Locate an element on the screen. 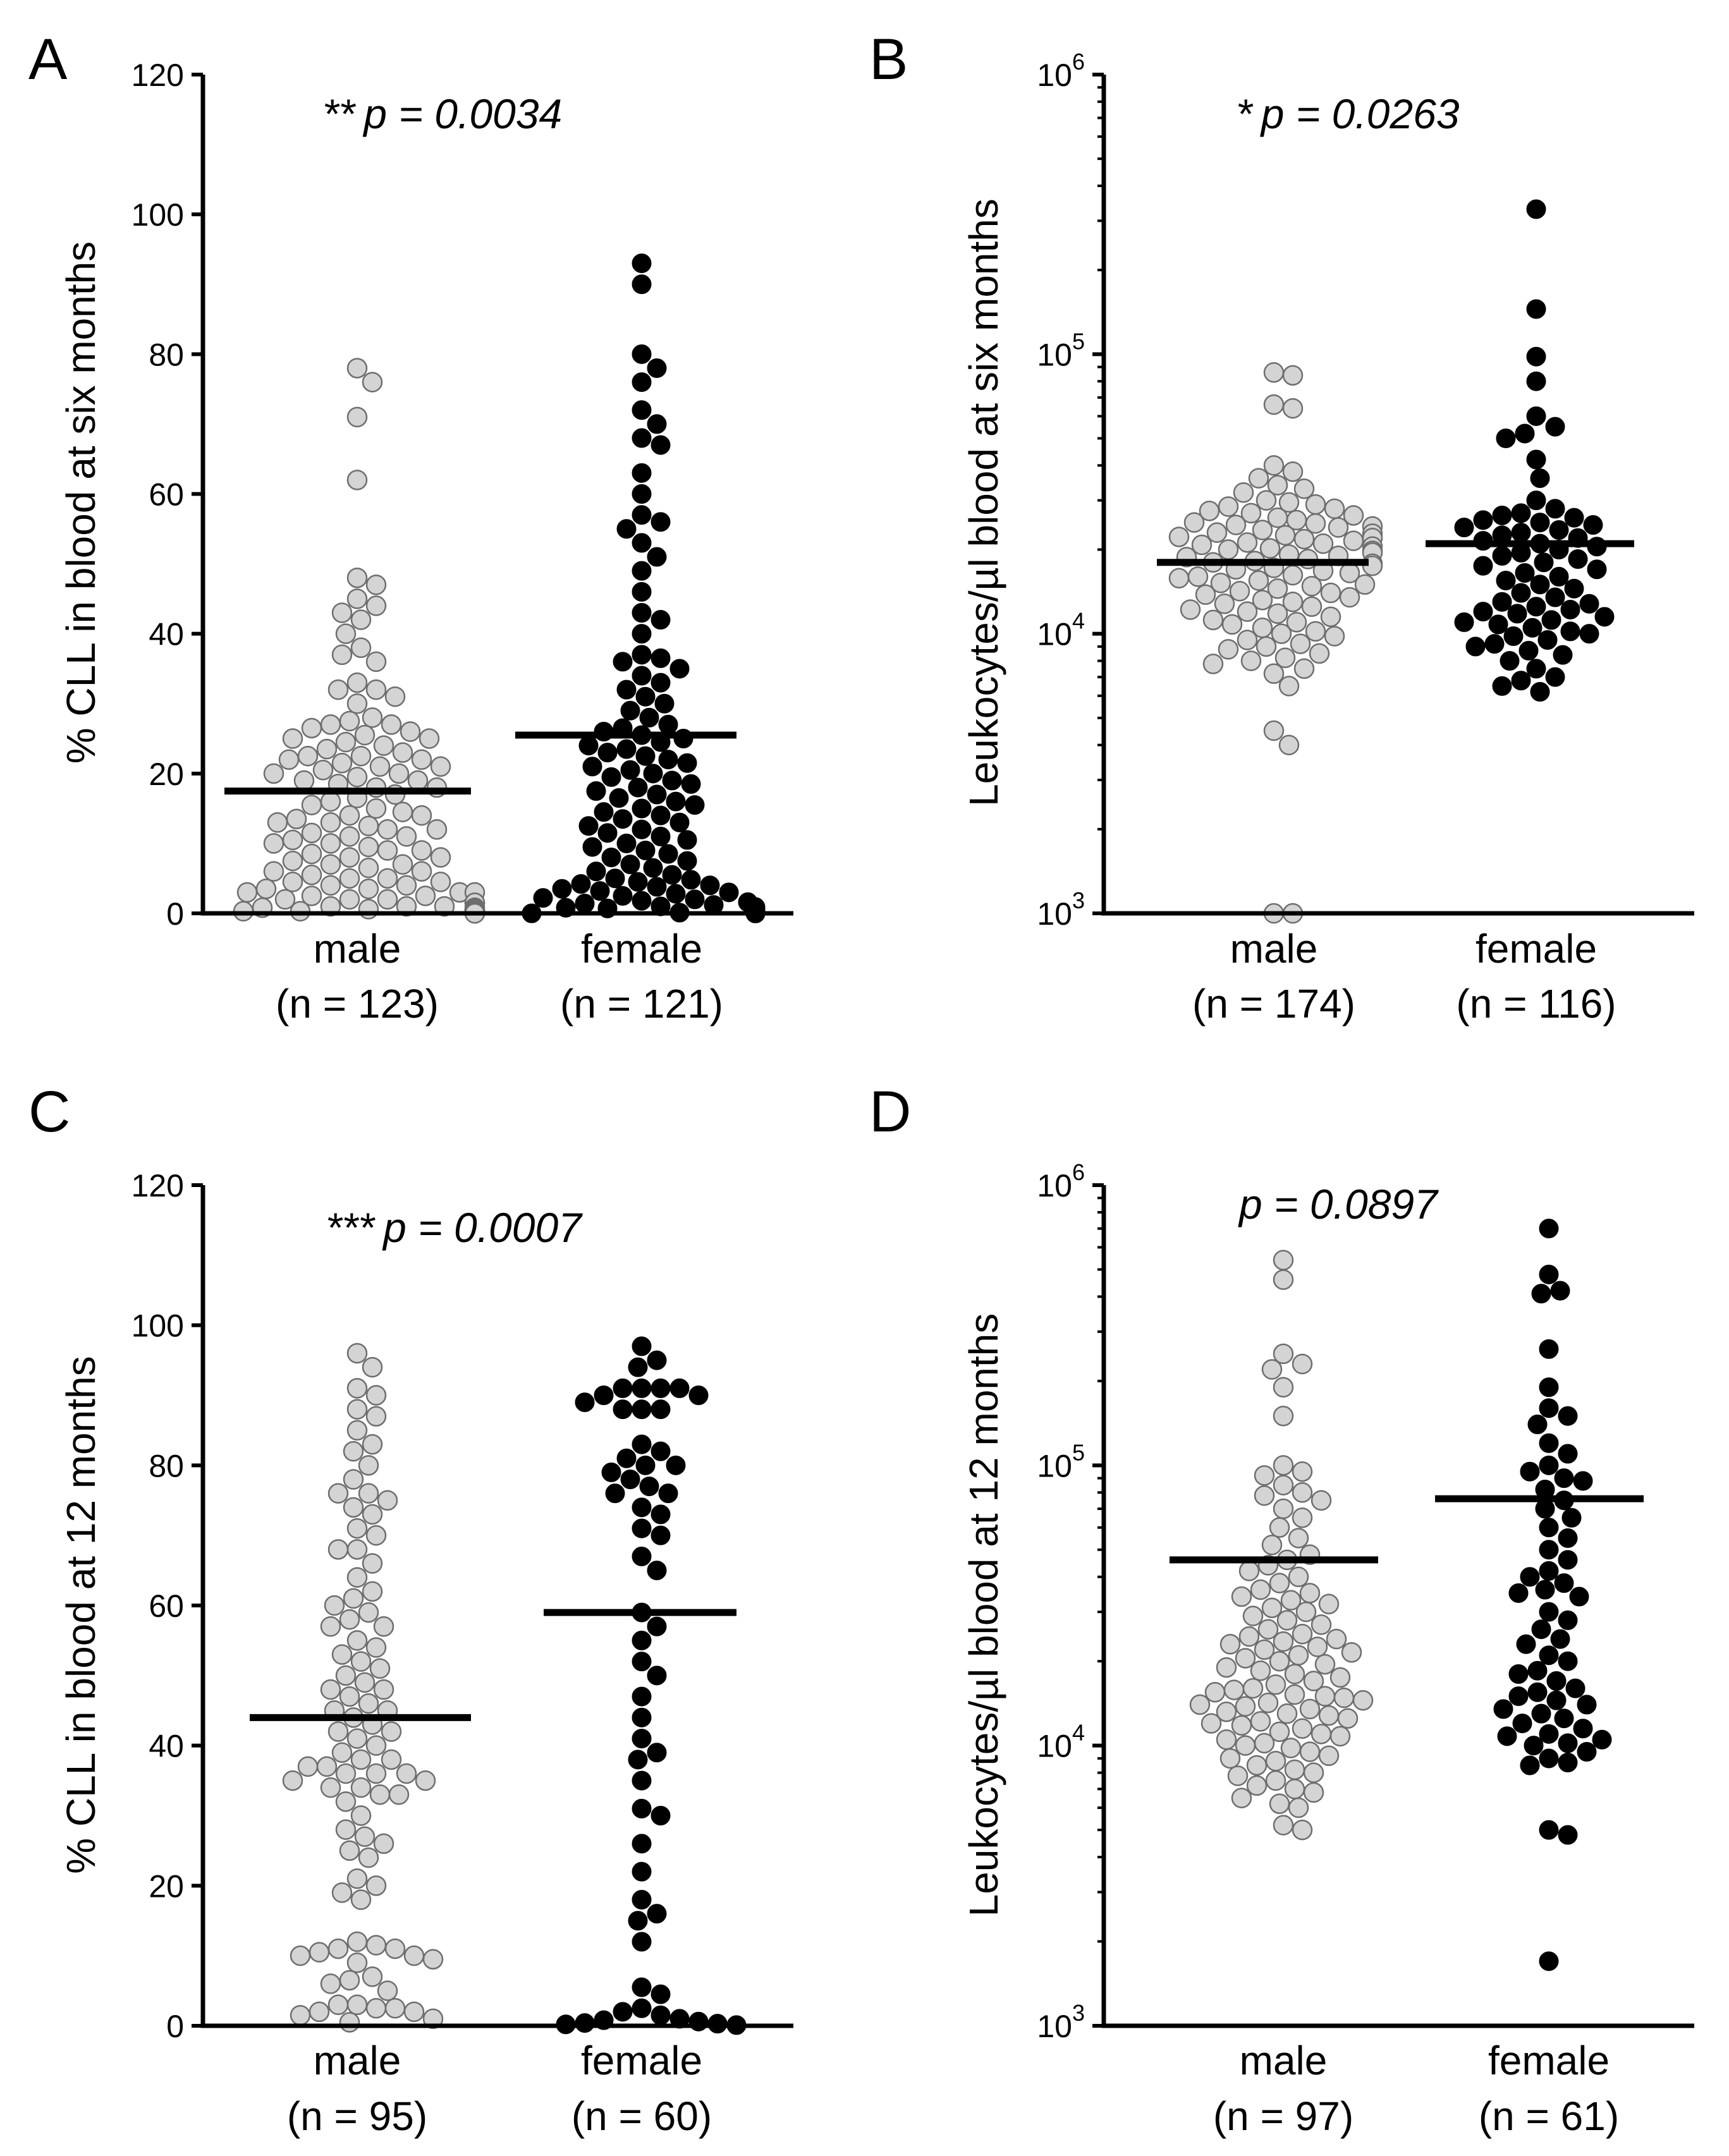 Image resolution: width=1729 pixels, height=2156 pixels. category-label-male-a: male is located at coordinates (357, 948).